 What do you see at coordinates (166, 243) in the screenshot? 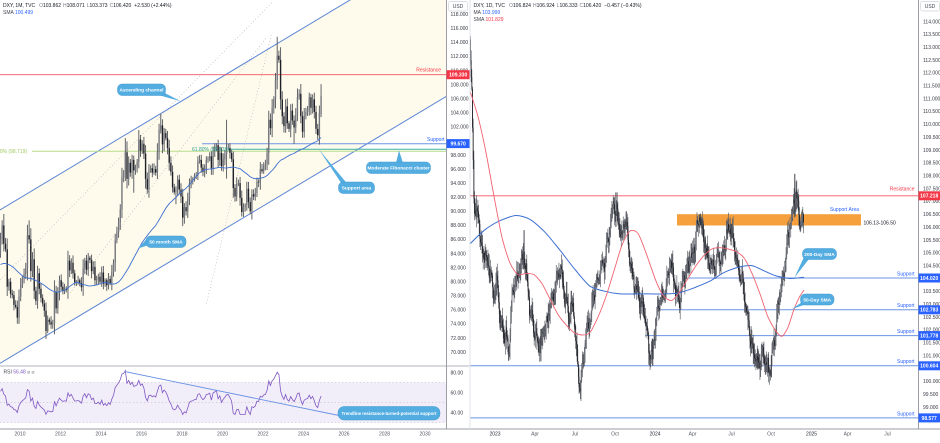
I see `svg-text: 50 month SMA` at bounding box center [166, 243].